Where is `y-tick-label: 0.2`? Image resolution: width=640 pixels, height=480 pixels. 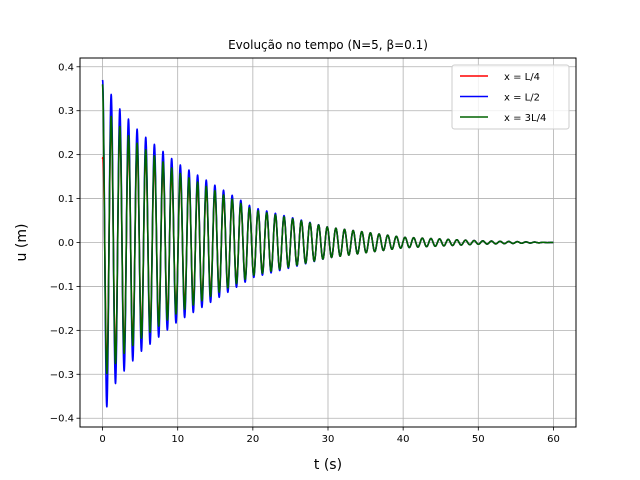 y-tick-label: 0.2 is located at coordinates (66, 155).